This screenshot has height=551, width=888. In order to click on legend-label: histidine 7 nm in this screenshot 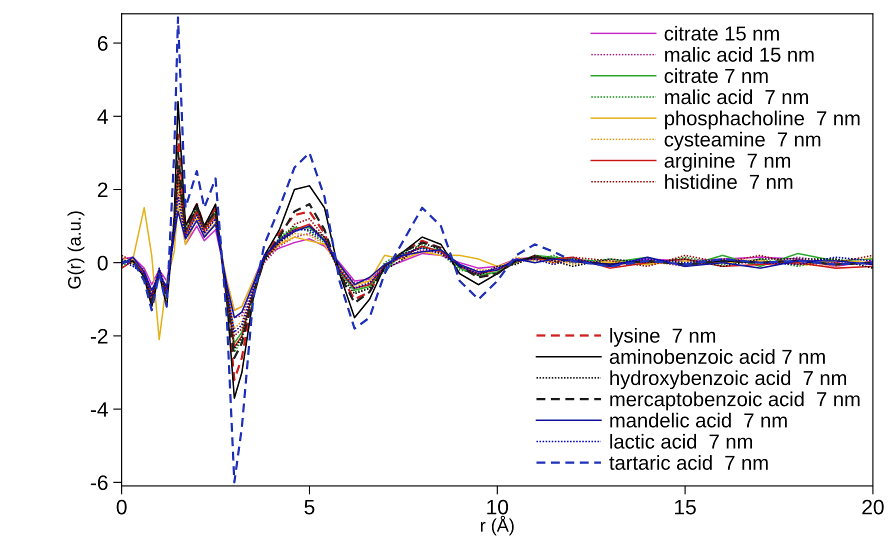, I will do `click(728, 181)`.